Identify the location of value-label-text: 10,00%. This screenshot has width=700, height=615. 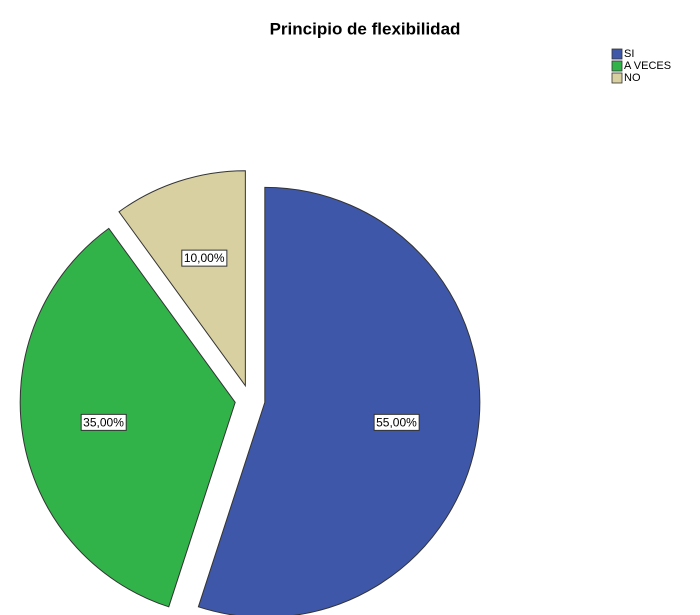
(204, 258).